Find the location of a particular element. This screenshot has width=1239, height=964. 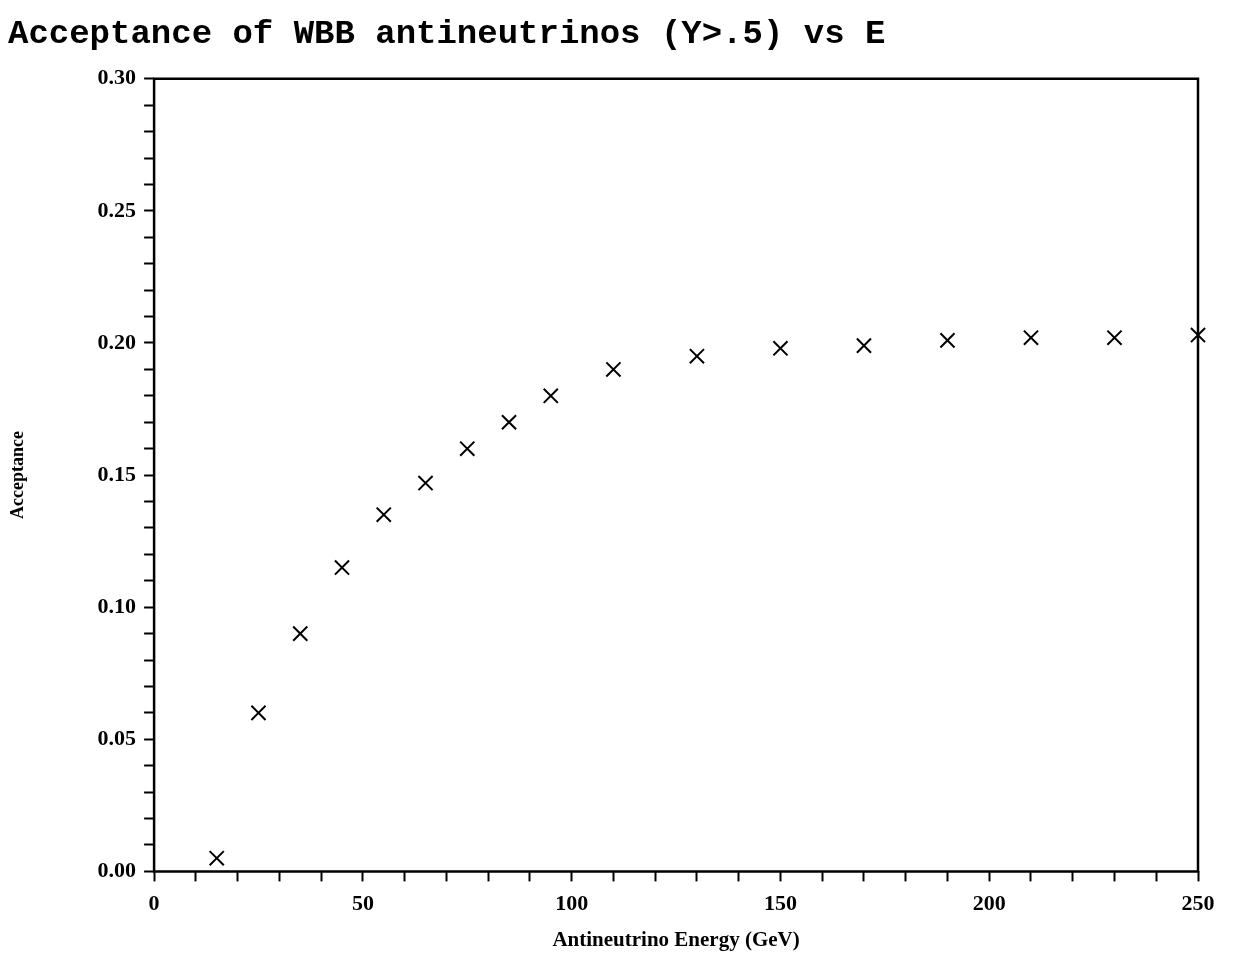

y-tick-label: 0.10 is located at coordinates (117, 605).